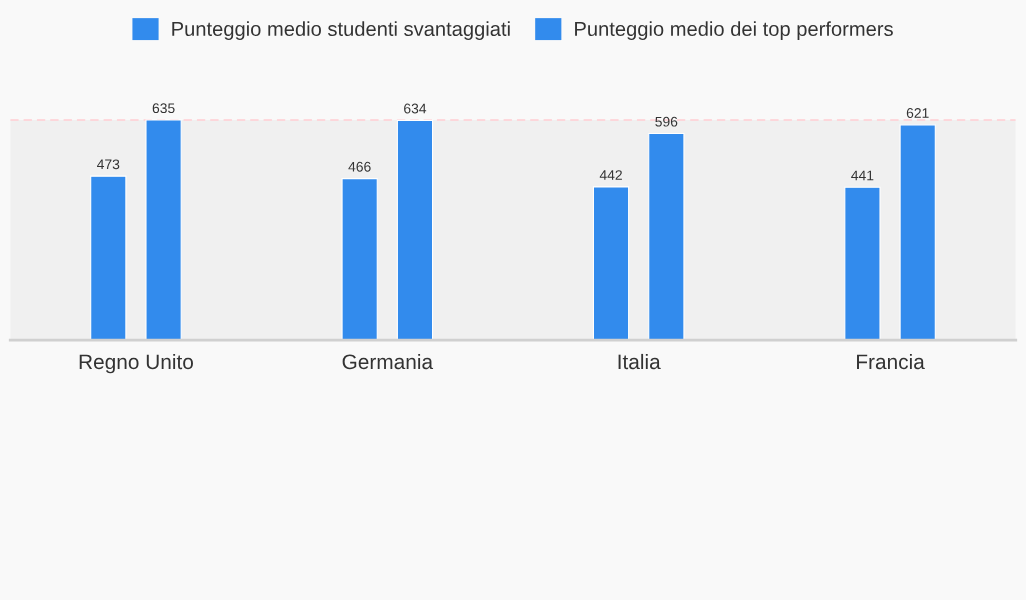 This screenshot has height=600, width=1026. What do you see at coordinates (862, 175) in the screenshot?
I see `data-label: 441` at bounding box center [862, 175].